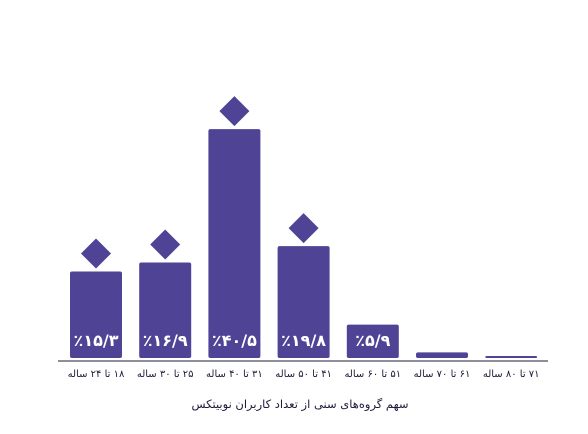 Image resolution: width=588 pixels, height=434 pixels. Describe the element at coordinates (165, 340) in the screenshot. I see `data-label-2: ٪۱۶/۹` at that location.